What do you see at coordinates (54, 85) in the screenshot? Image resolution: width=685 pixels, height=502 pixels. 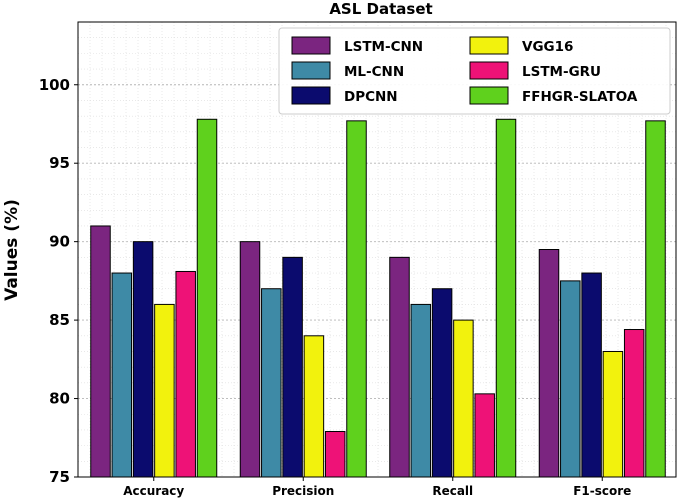 I see `y-tick-label: 100` at bounding box center [54, 85].